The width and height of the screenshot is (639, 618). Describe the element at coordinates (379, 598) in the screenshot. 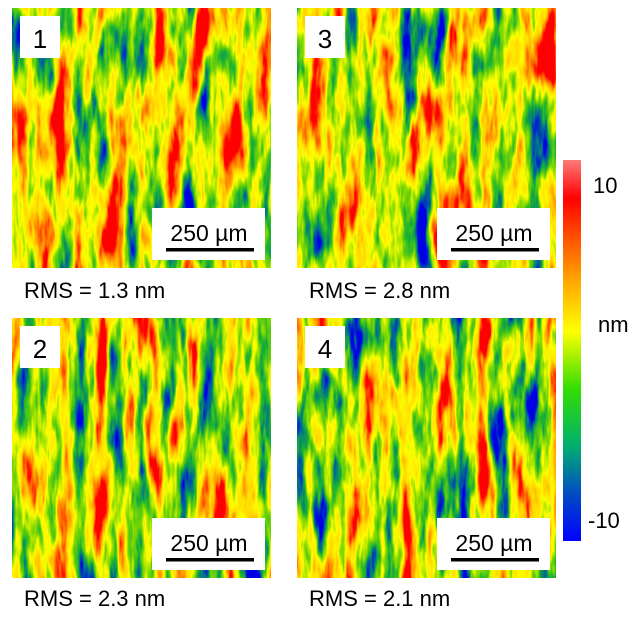

I see `rms-label: RMS = 2.1 nm` at that location.